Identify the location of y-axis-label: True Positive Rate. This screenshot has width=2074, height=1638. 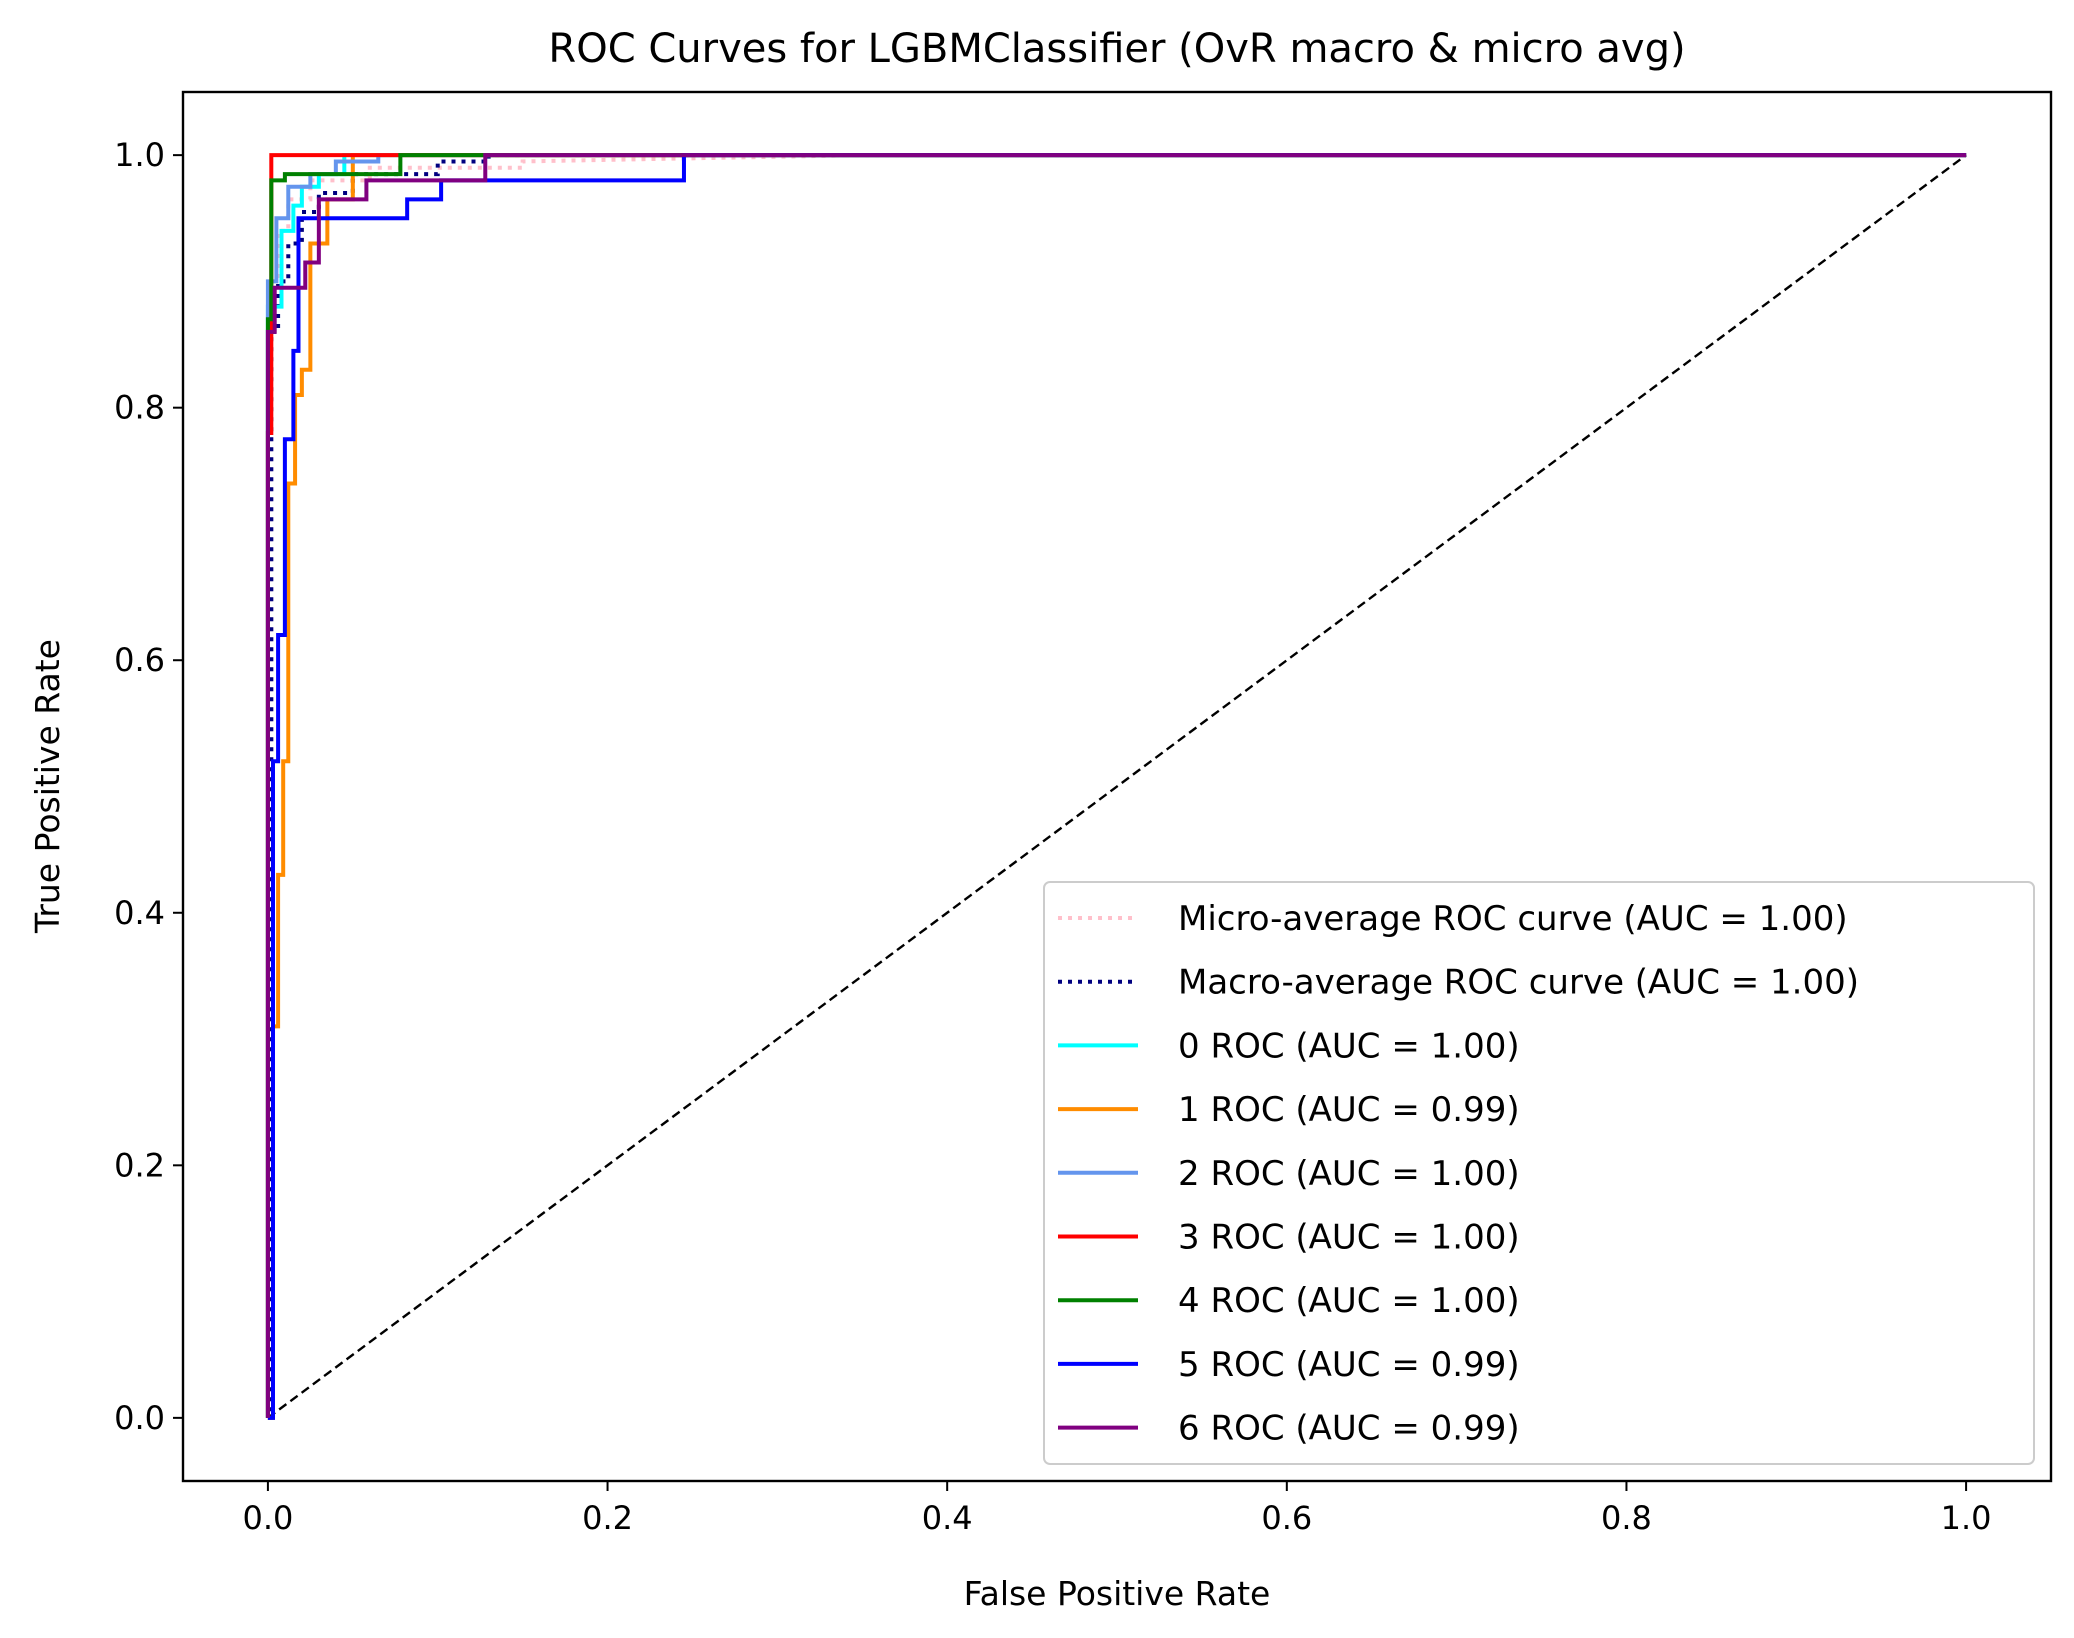
(47, 786).